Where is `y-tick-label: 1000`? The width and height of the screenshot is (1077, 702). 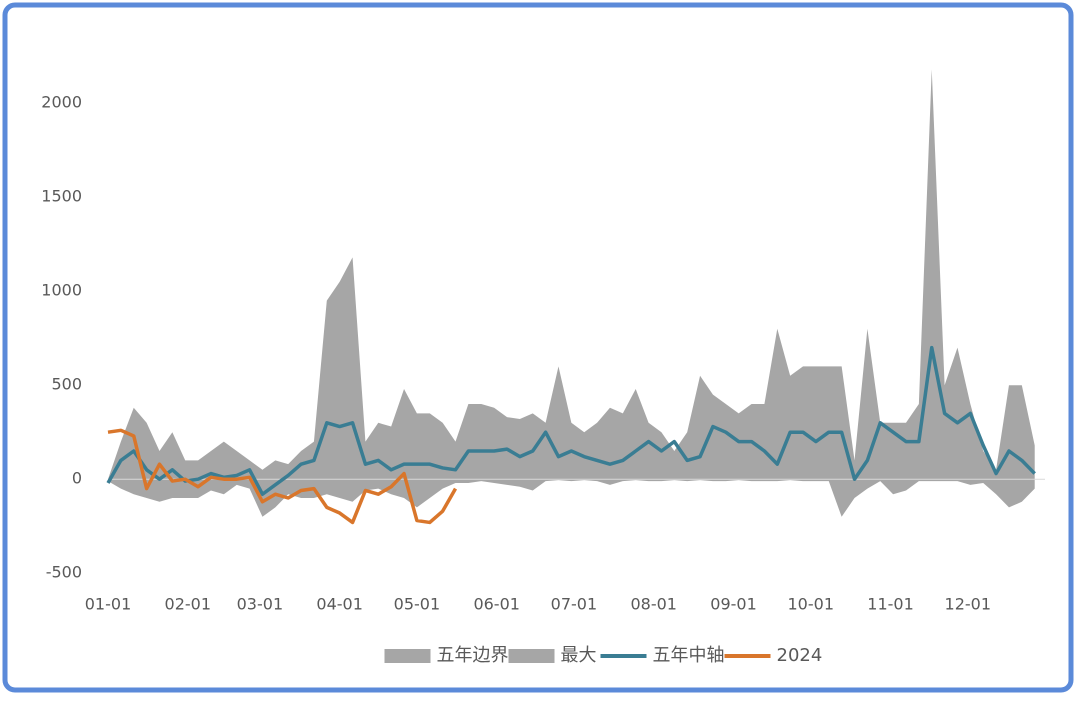
y-tick-label: 1000 is located at coordinates (61, 290).